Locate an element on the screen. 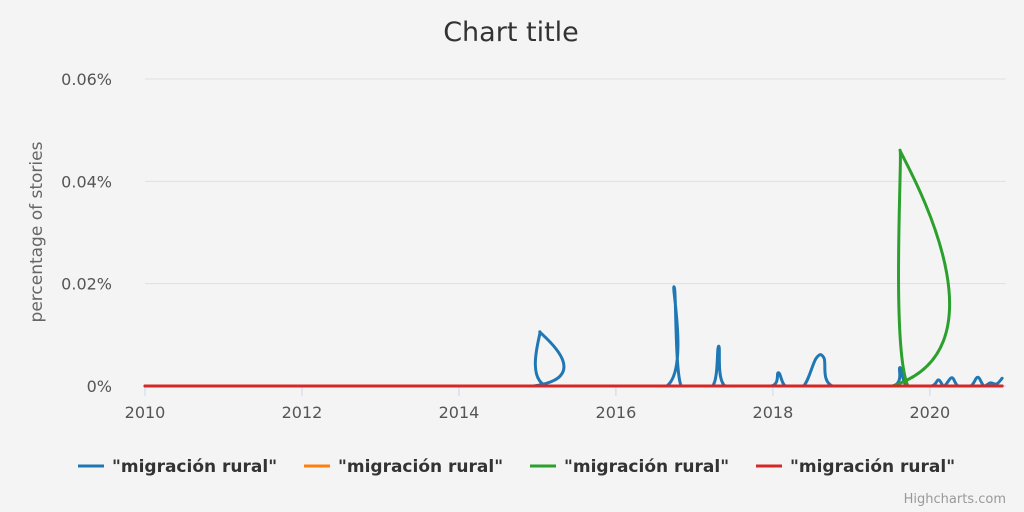 Image resolution: width=1024 pixels, height=512 pixels. x-axis: 2010 2012 2014 2016 2018 2020 is located at coordinates (565, 403).